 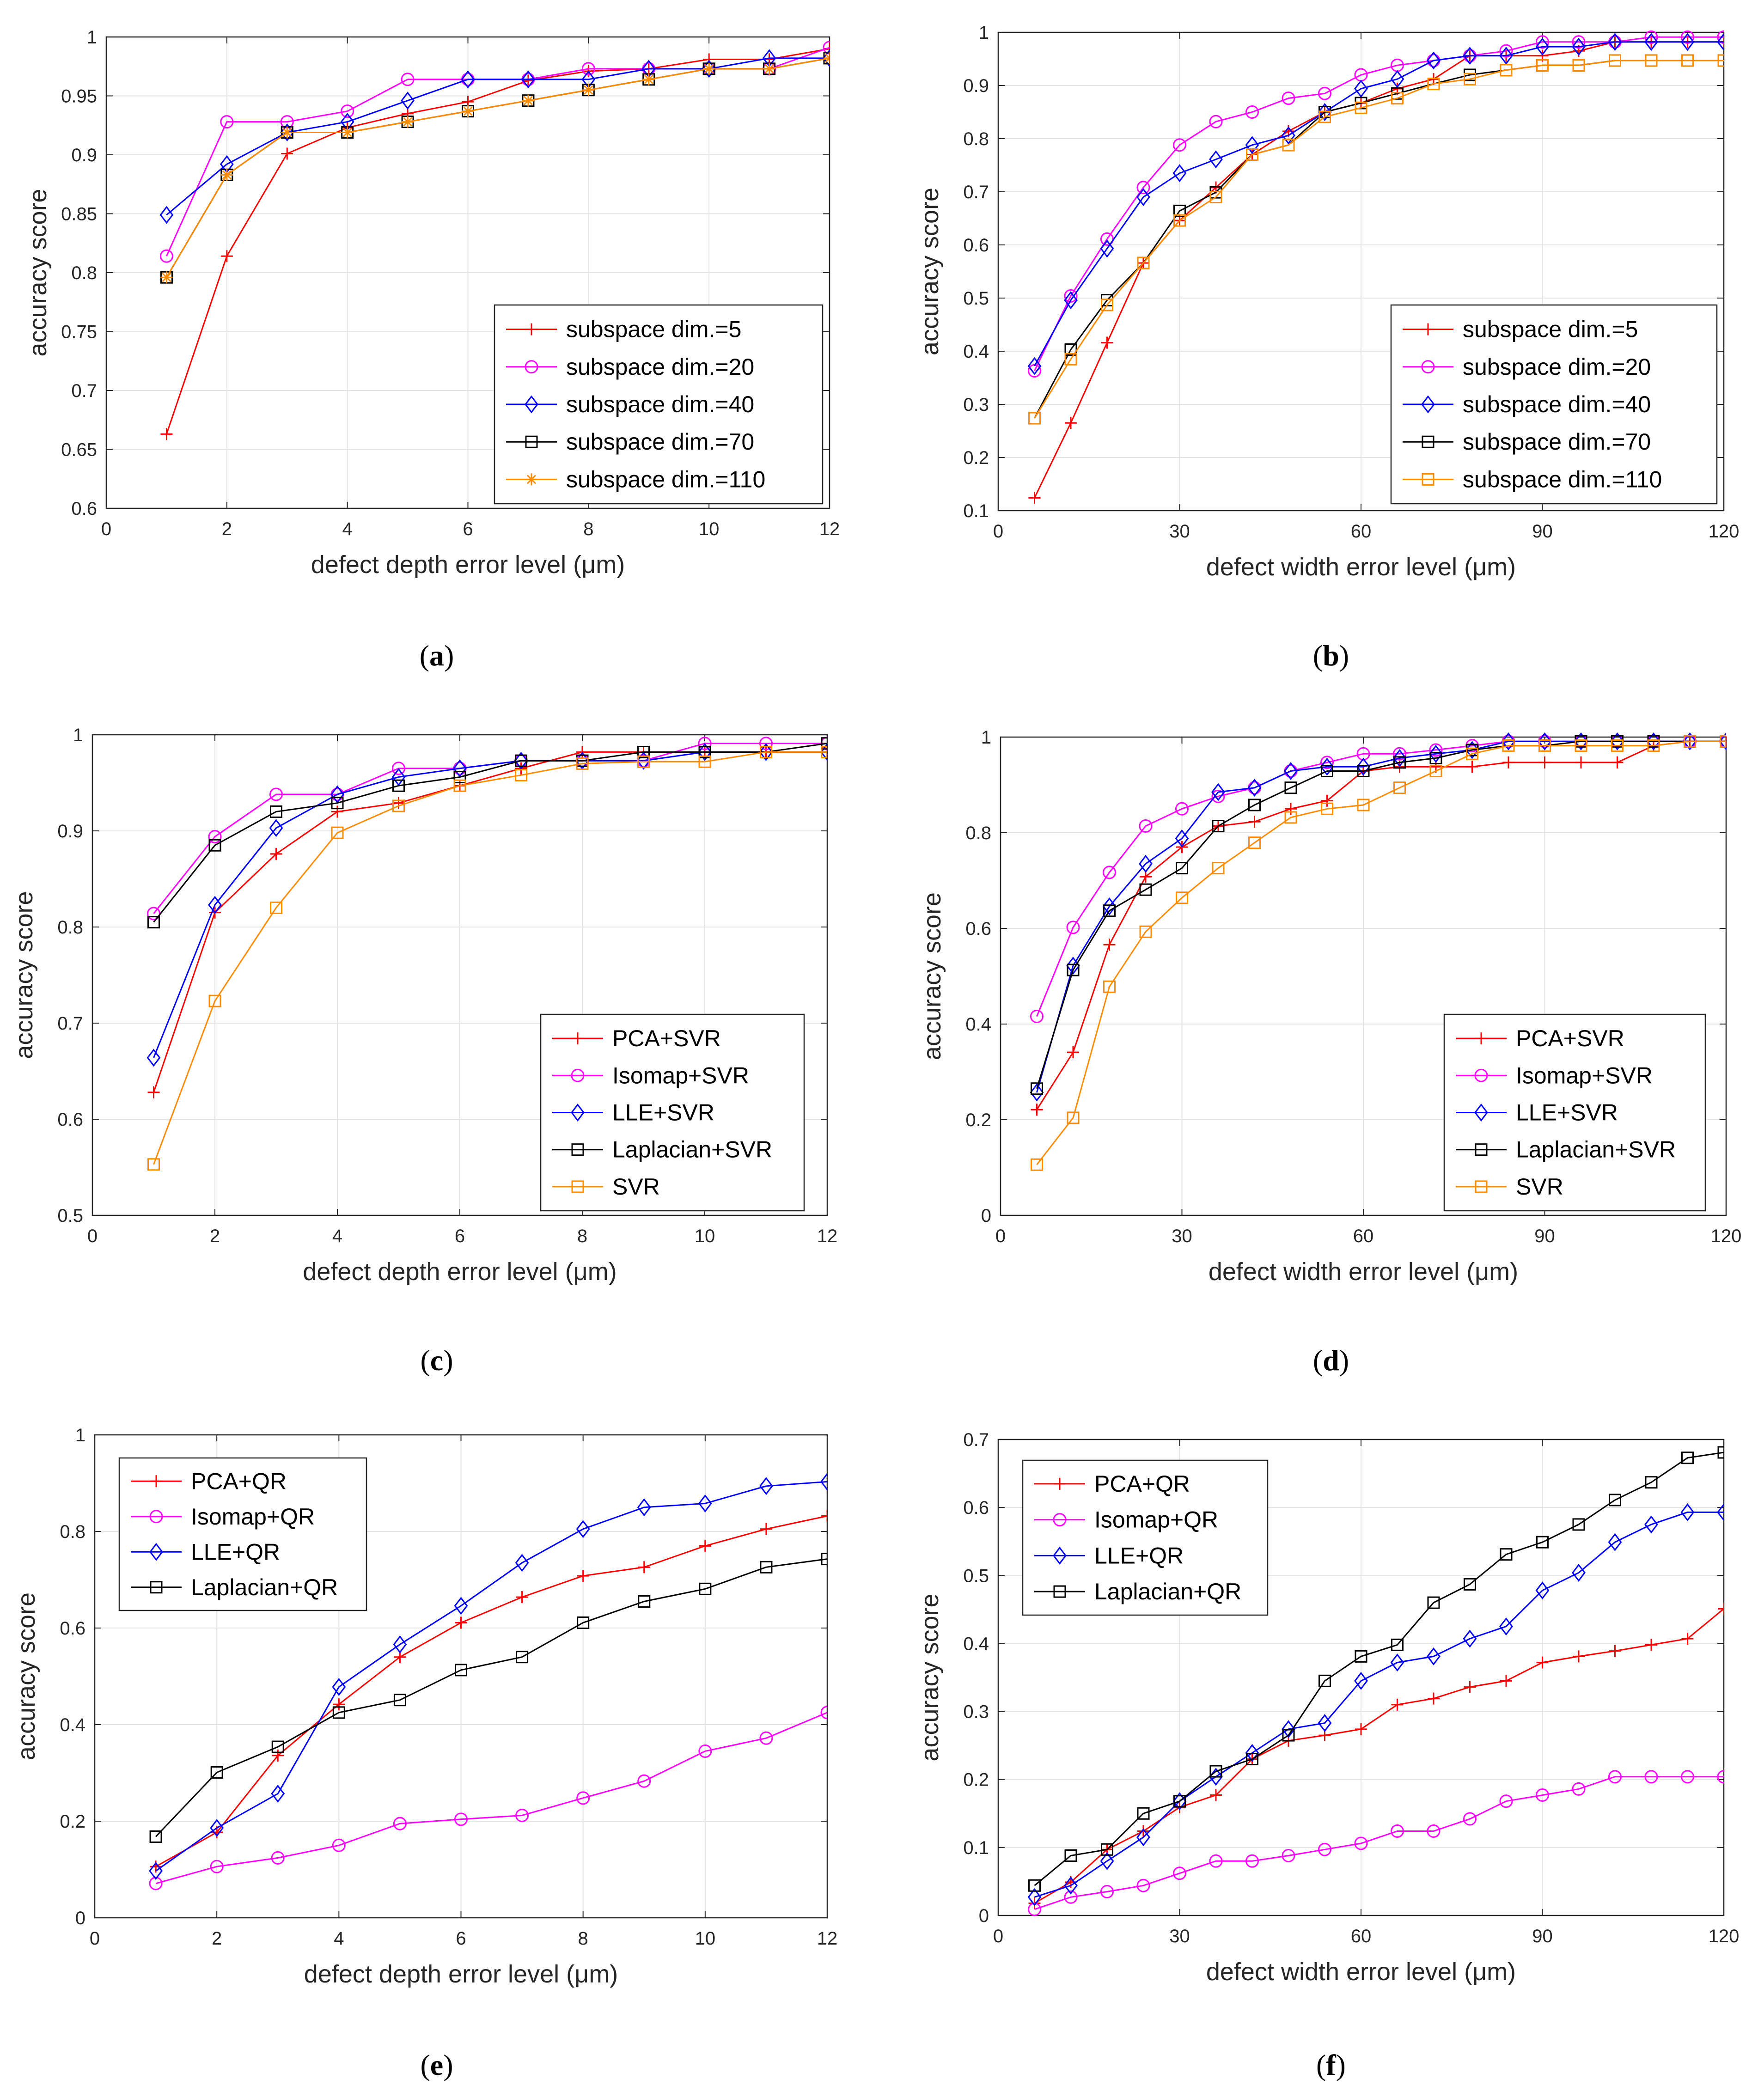 I want to click on y-tick-label: 0.5, so click(x=70, y=1216).